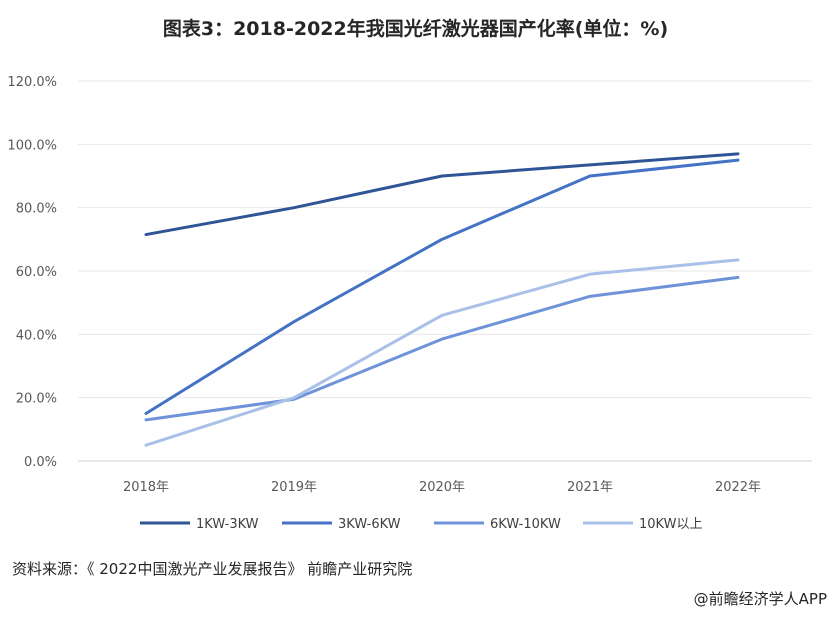  I want to click on x-axis-ticks: 2018年 2019年 2020年 2021年 2022年, so click(442, 487).